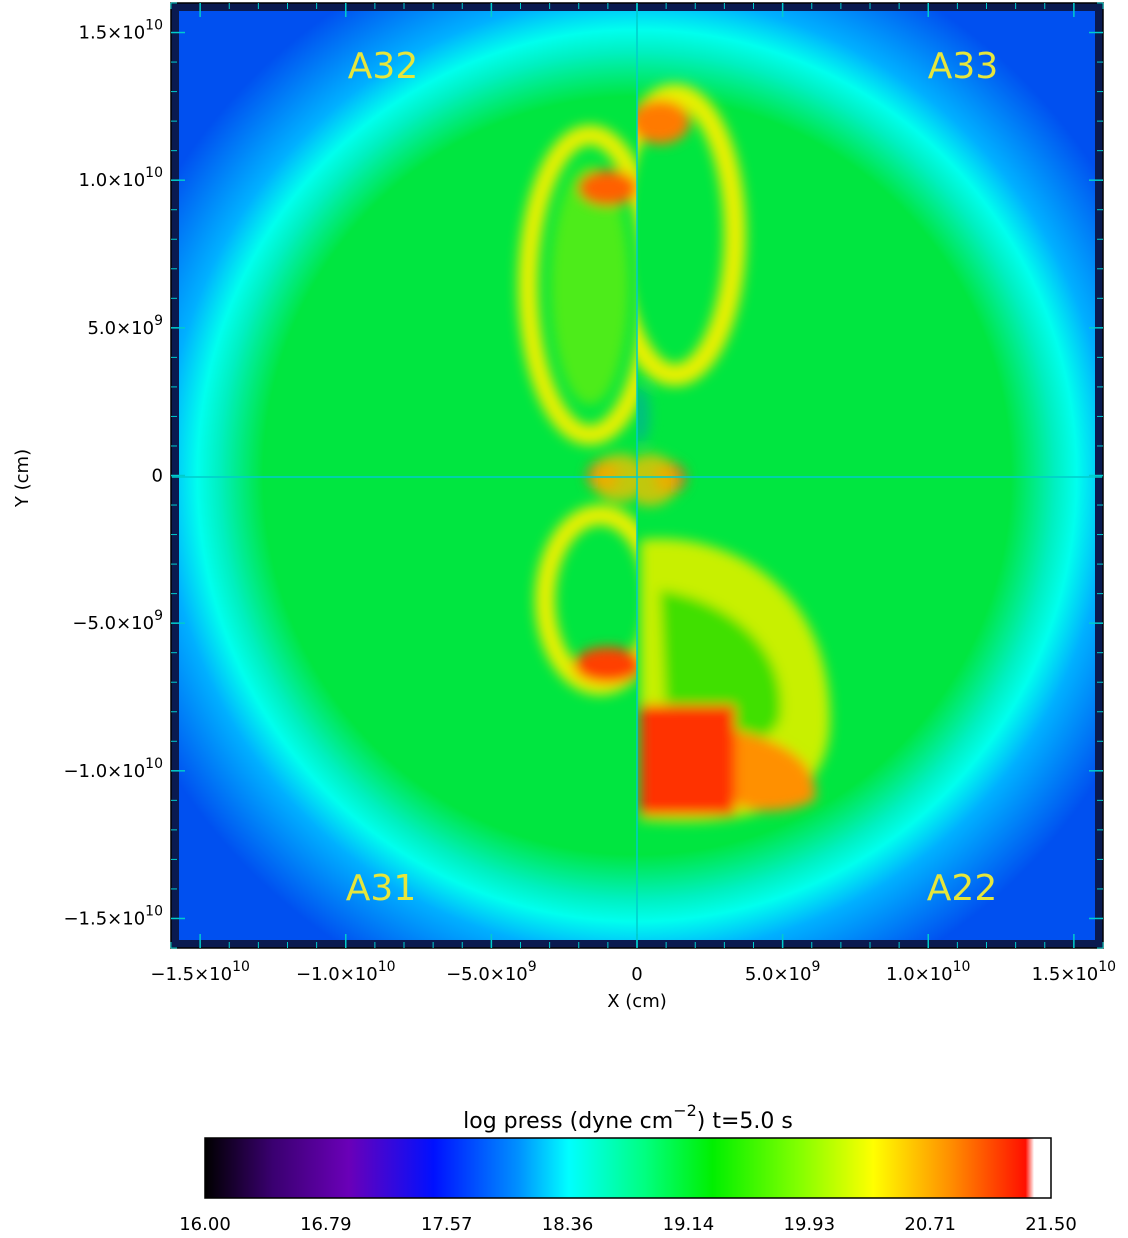  I want to click on quadrant-label-top-left: A32, so click(383, 66).